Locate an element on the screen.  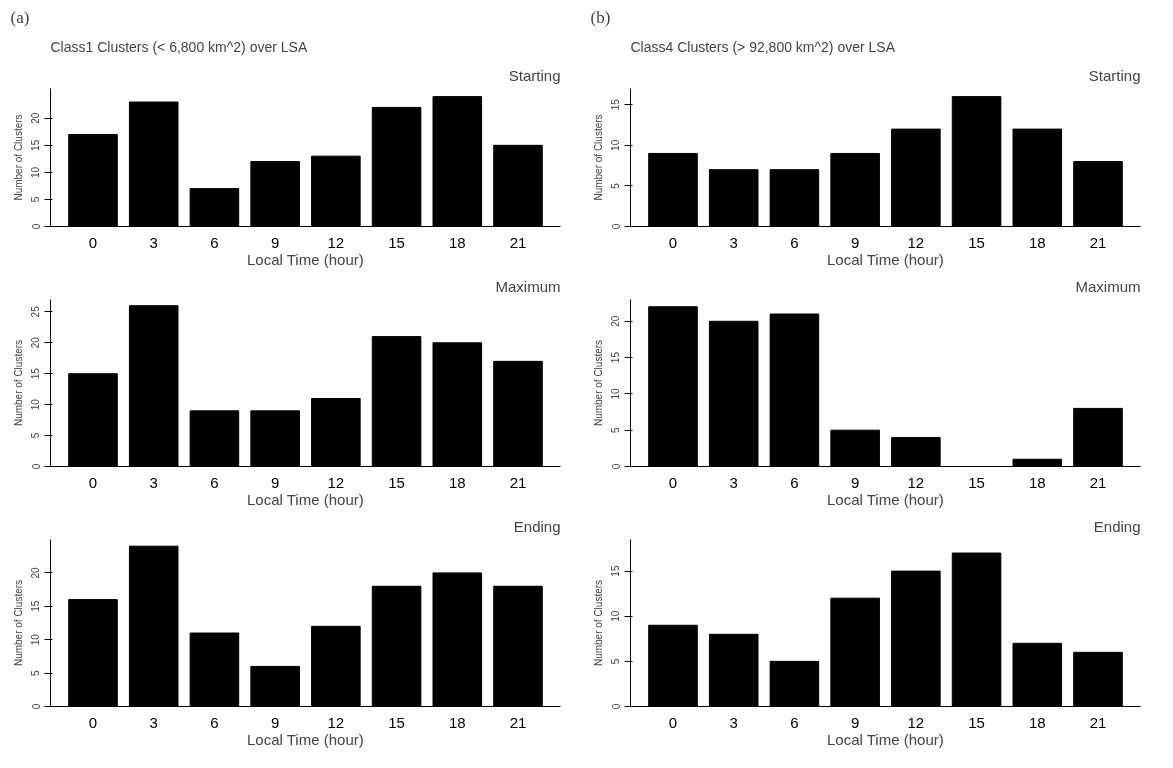
chart-subtitle: Class1 Clusters (< 6,800 km^2) over LSA is located at coordinates (179, 46).